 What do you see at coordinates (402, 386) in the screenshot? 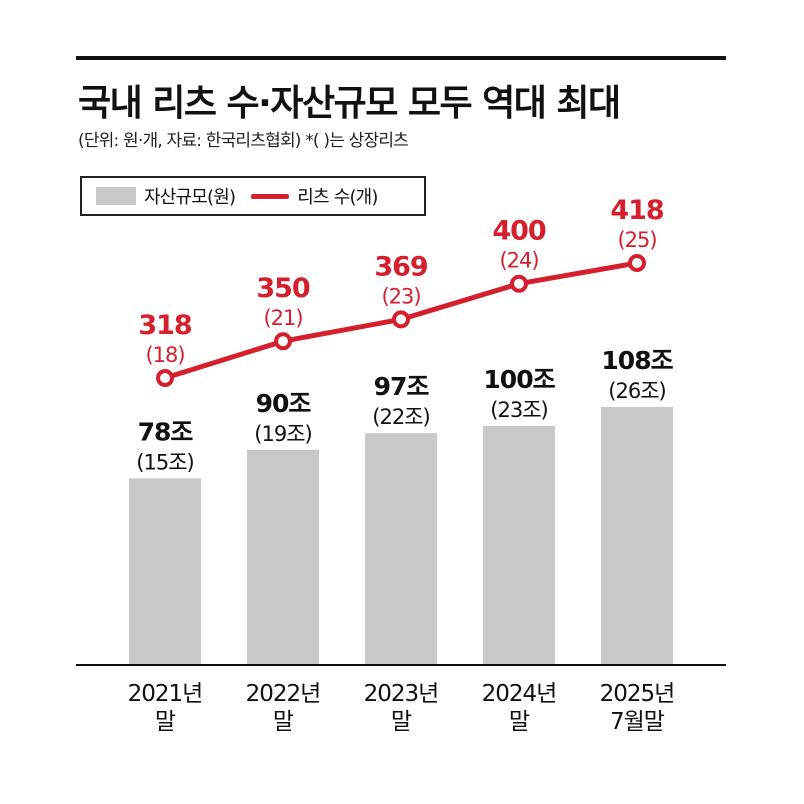
I see `asset-value-label: 97조` at bounding box center [402, 386].